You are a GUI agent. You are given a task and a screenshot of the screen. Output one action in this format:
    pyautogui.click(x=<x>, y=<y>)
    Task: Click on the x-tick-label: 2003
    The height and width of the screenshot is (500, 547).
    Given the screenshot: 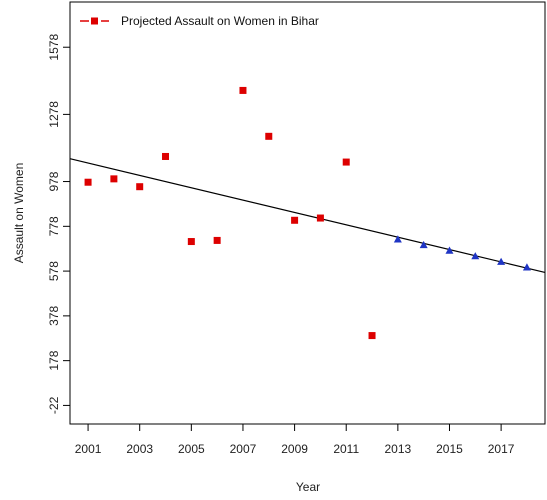 What is the action you would take?
    pyautogui.click(x=139, y=449)
    